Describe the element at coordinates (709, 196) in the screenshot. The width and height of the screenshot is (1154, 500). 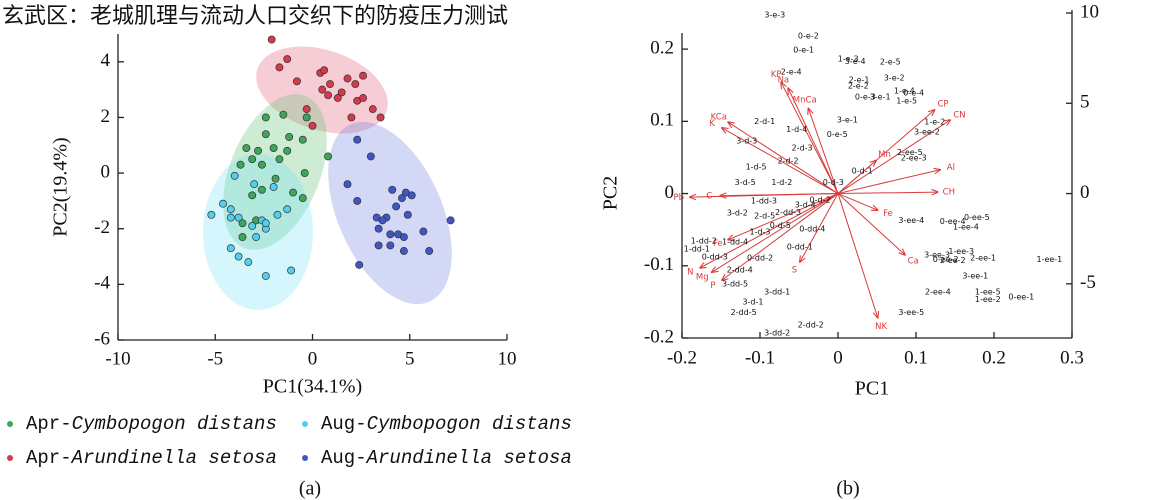
I see `loading-label: C` at that location.